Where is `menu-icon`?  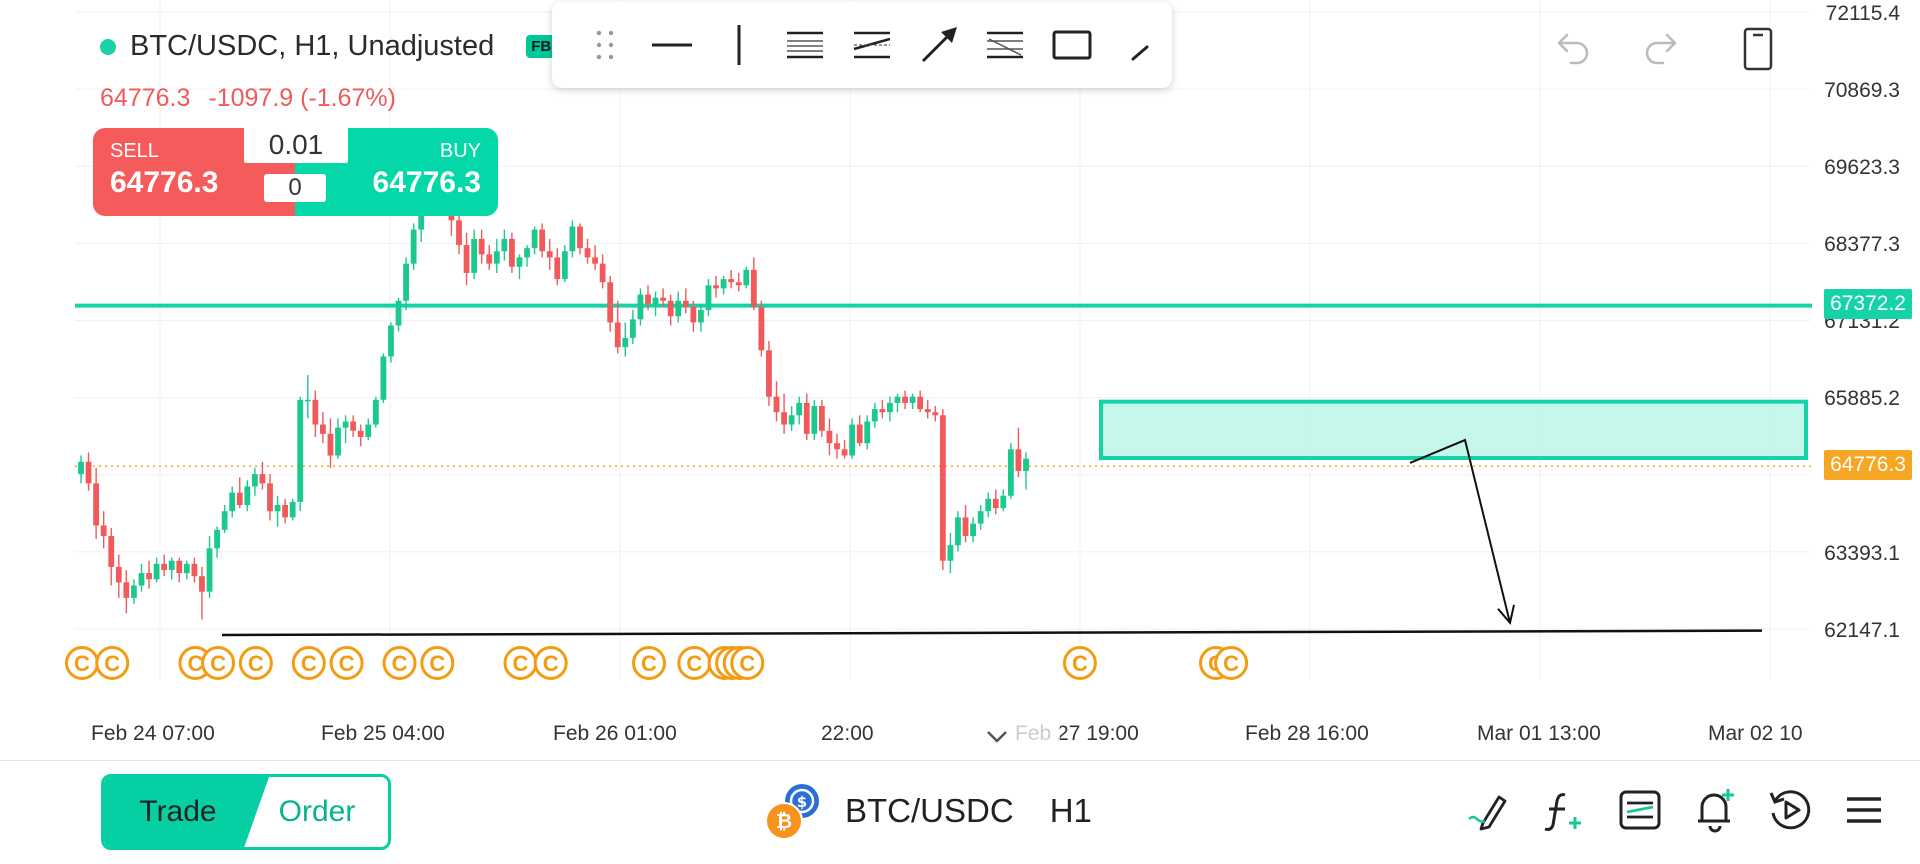 menu-icon is located at coordinates (1864, 810).